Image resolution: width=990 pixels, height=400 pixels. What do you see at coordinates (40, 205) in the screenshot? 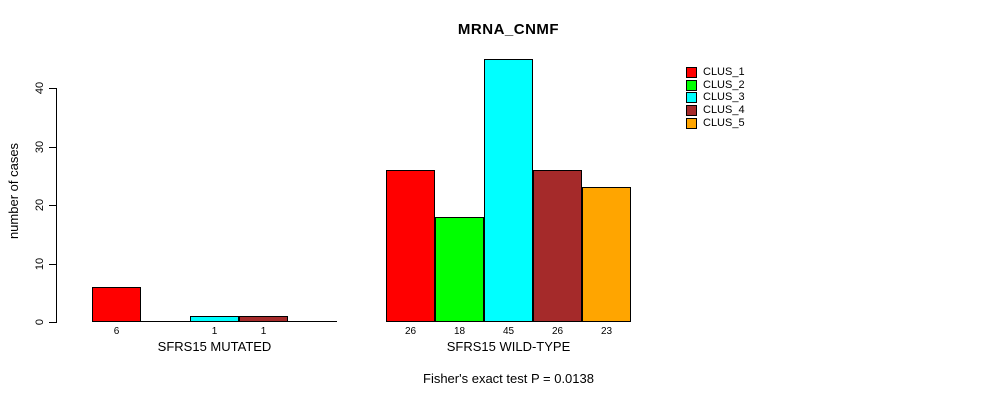
I see `y-axis-tick-label: 20` at bounding box center [40, 205].